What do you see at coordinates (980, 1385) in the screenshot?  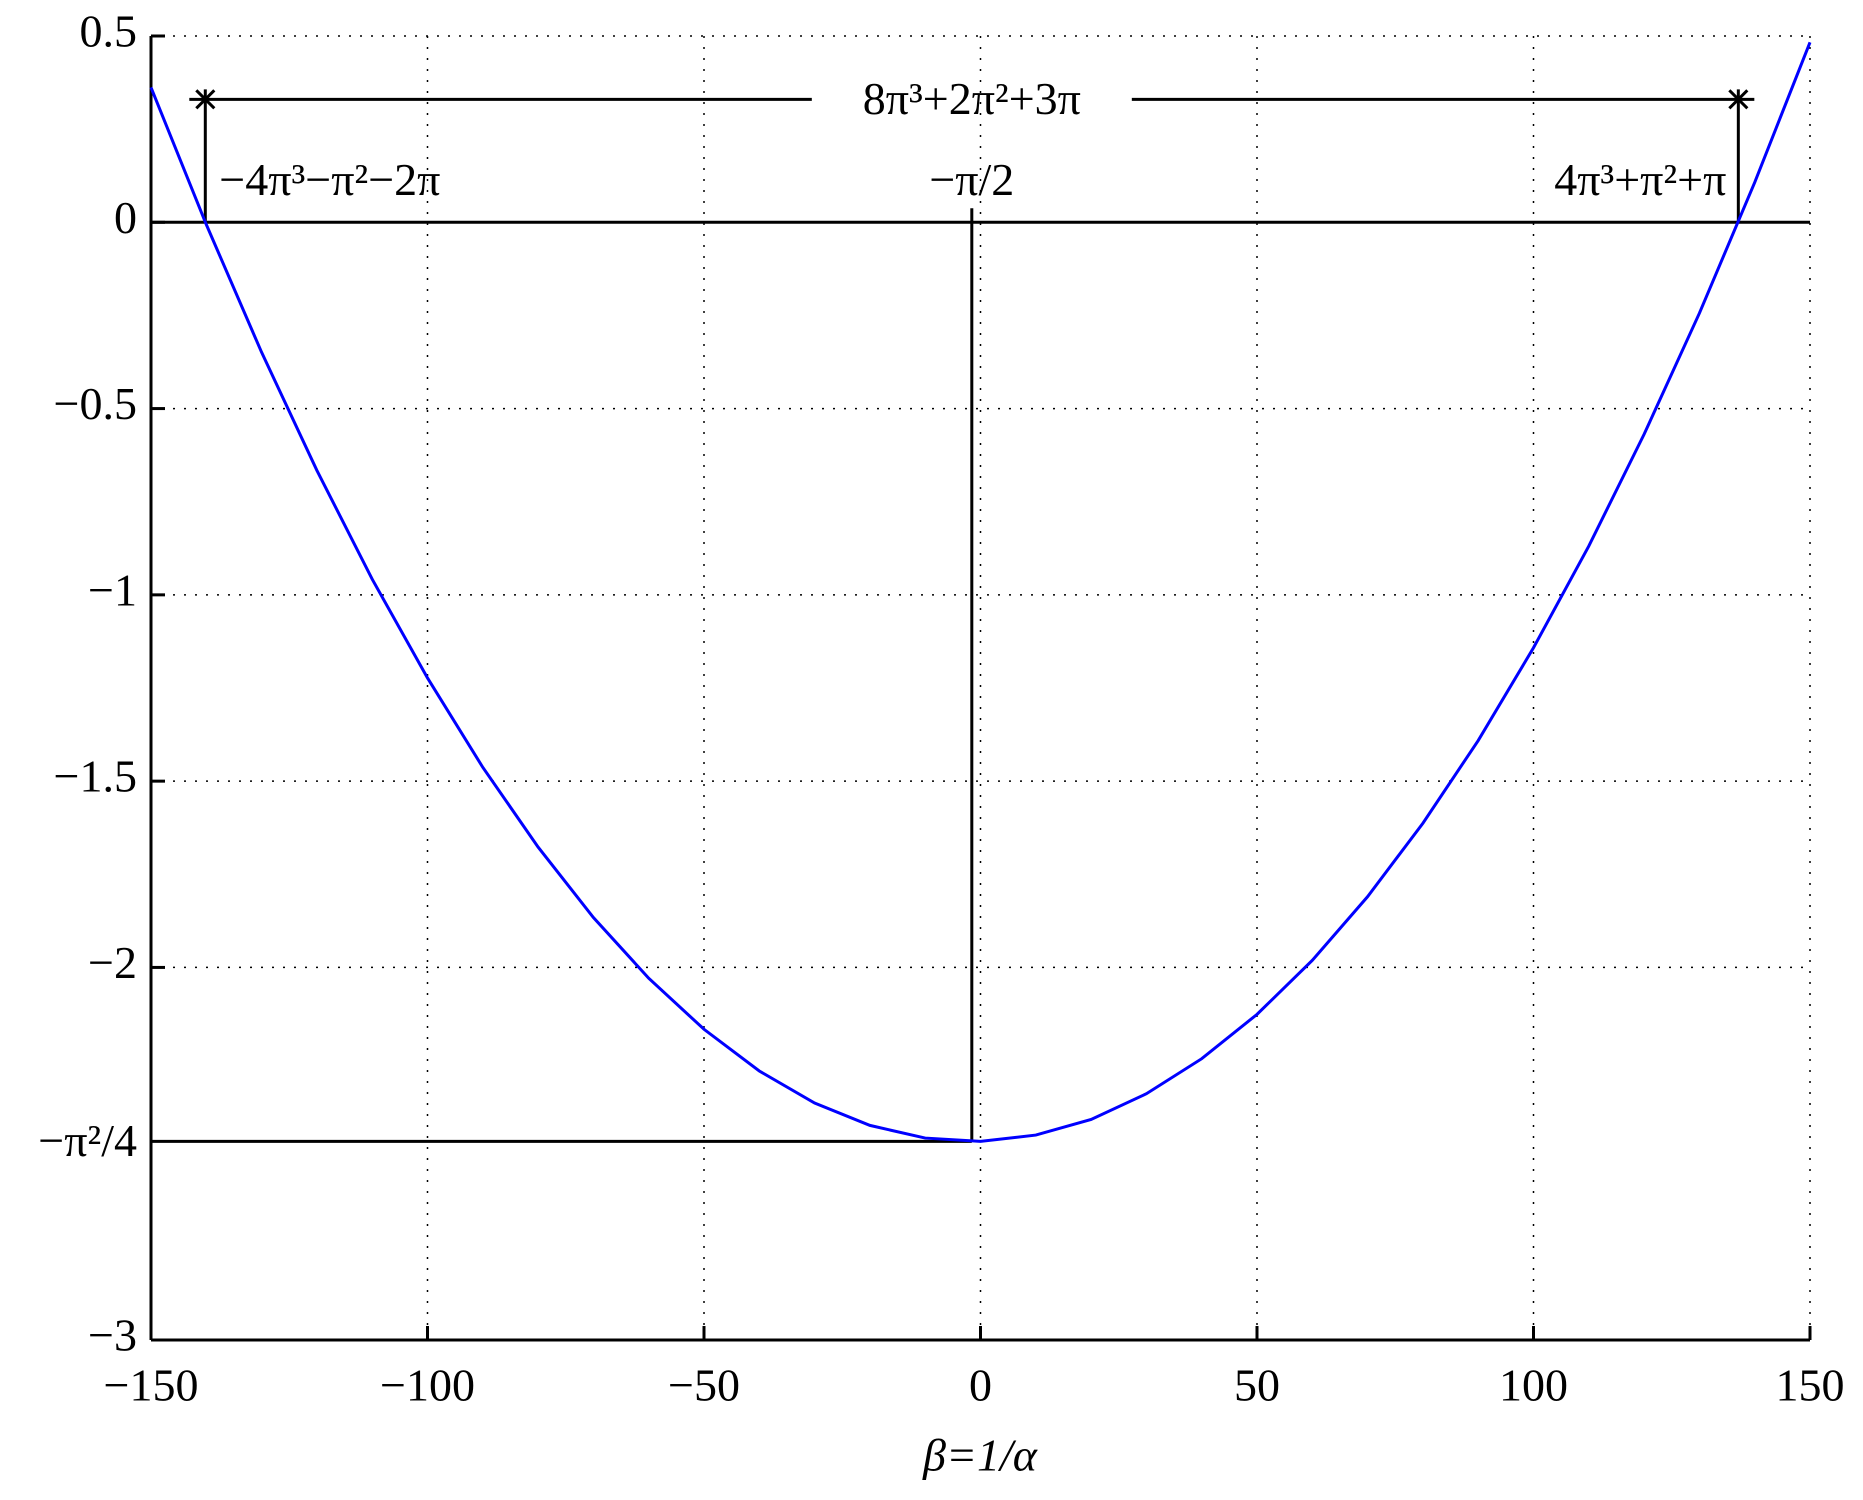 I see `x-tick-label: 0` at bounding box center [980, 1385].